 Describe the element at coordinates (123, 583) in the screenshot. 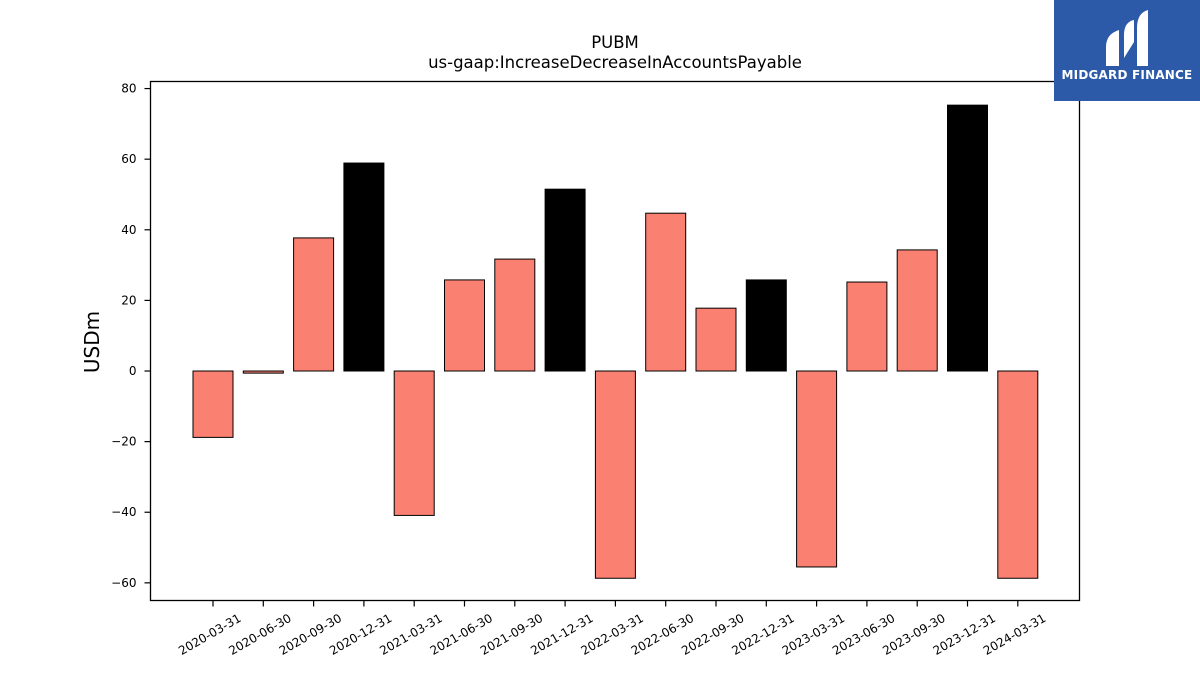

I see `y-tick-label: −60` at that location.